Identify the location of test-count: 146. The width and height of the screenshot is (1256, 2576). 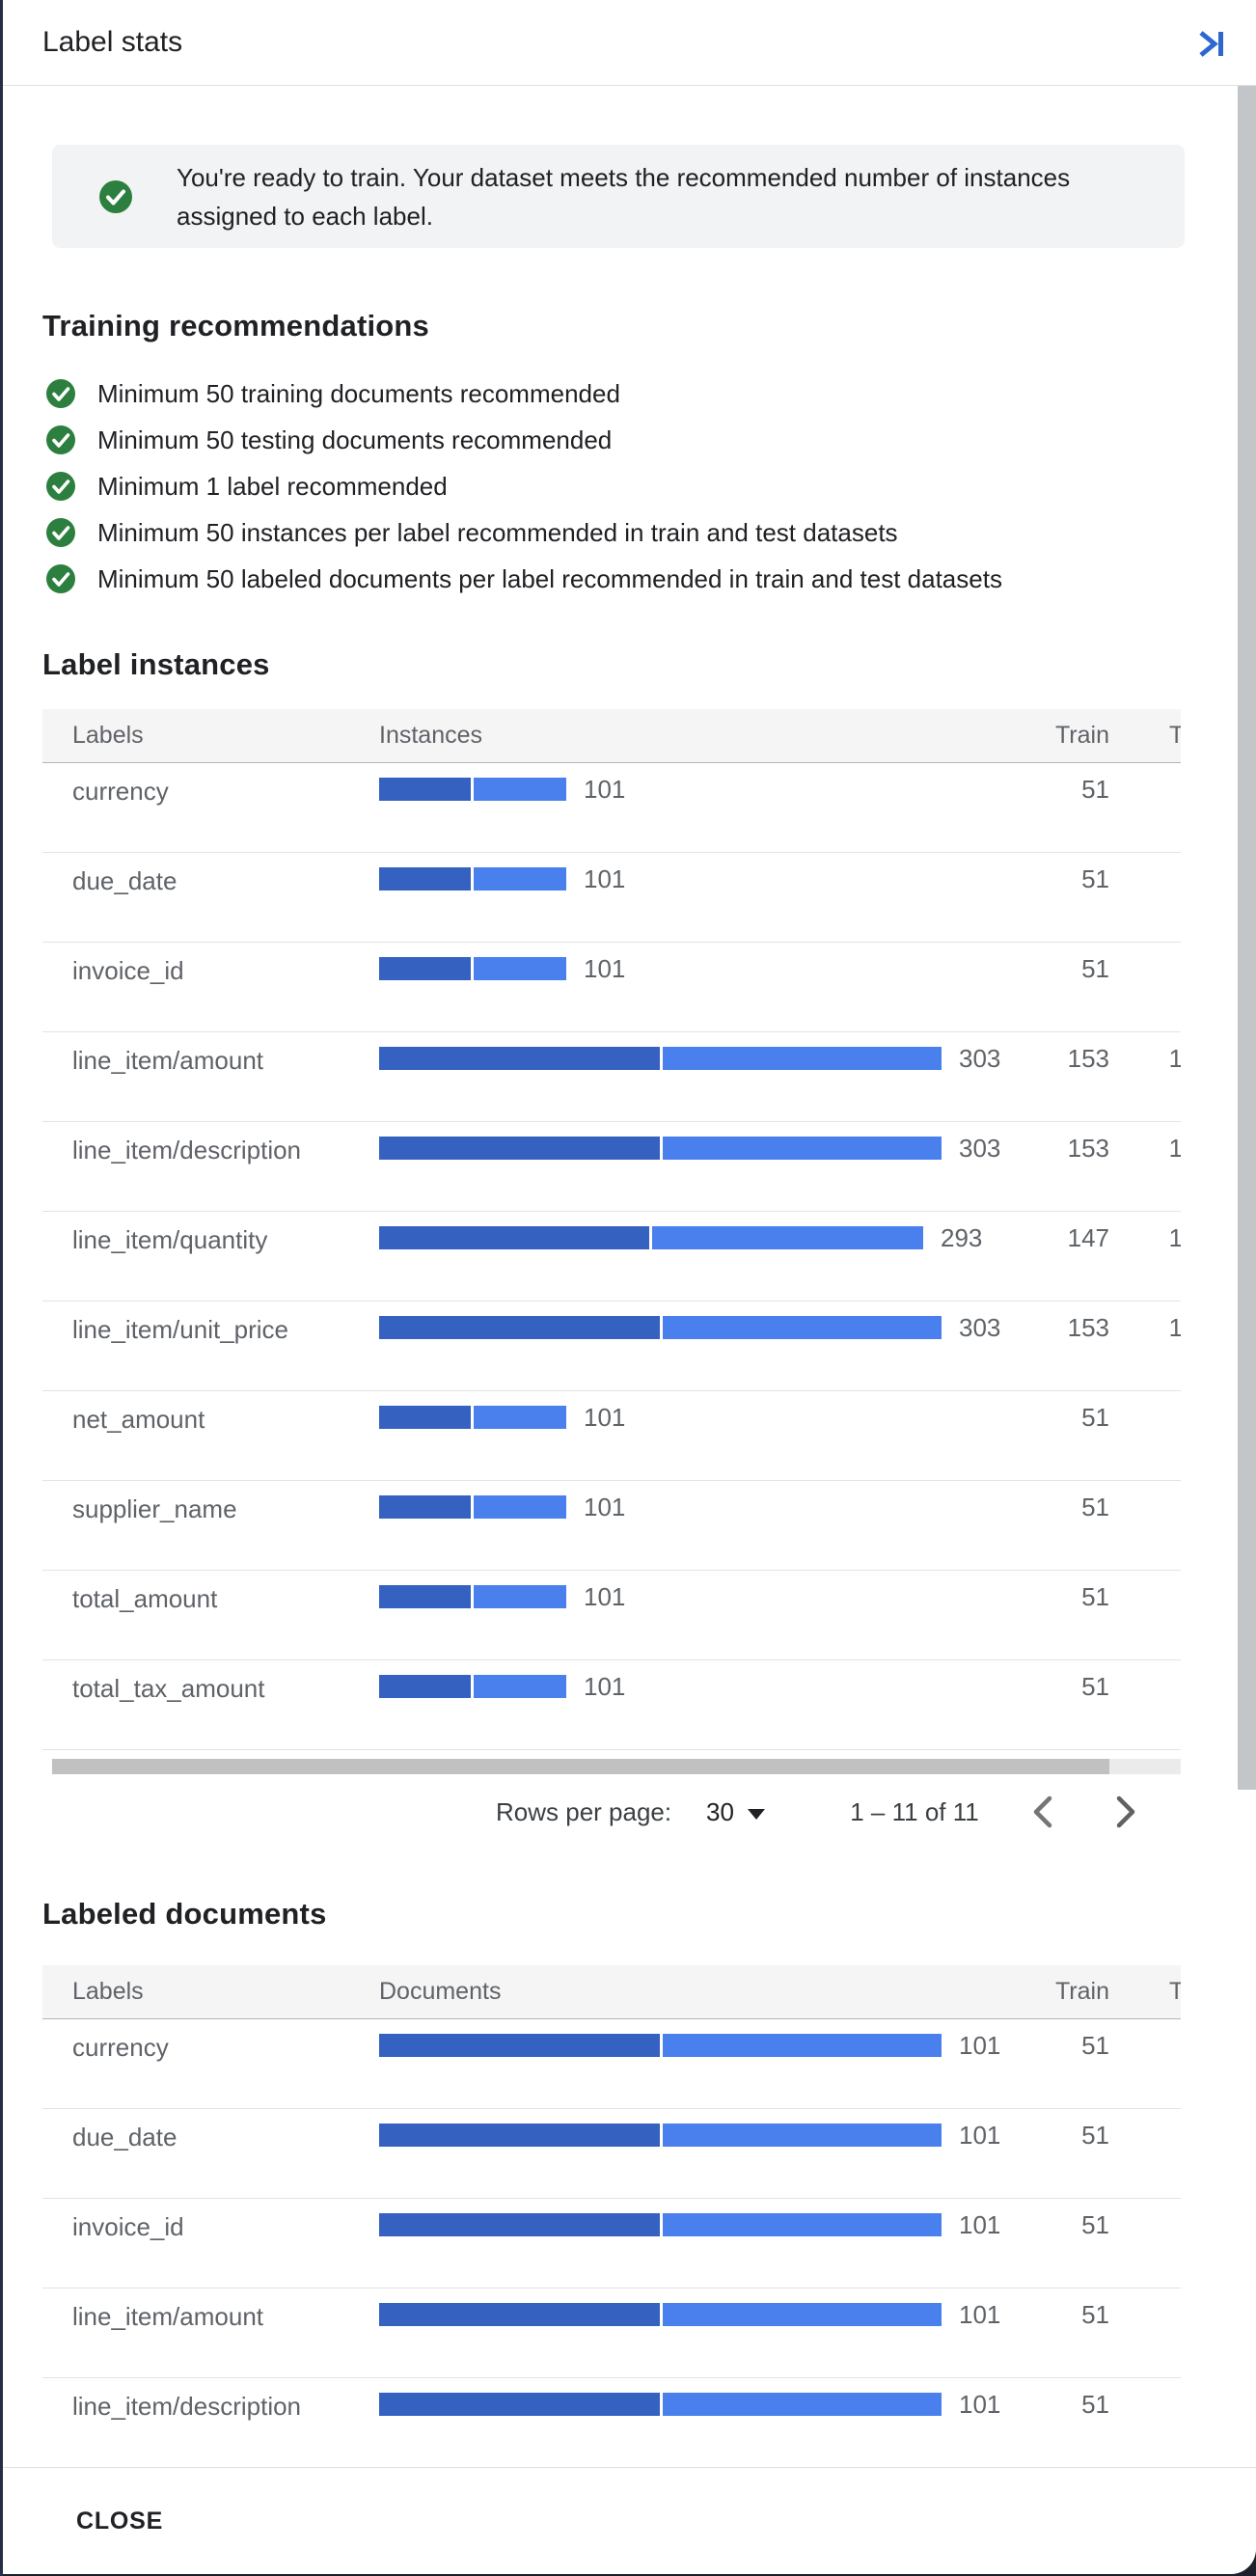
(1174, 1238).